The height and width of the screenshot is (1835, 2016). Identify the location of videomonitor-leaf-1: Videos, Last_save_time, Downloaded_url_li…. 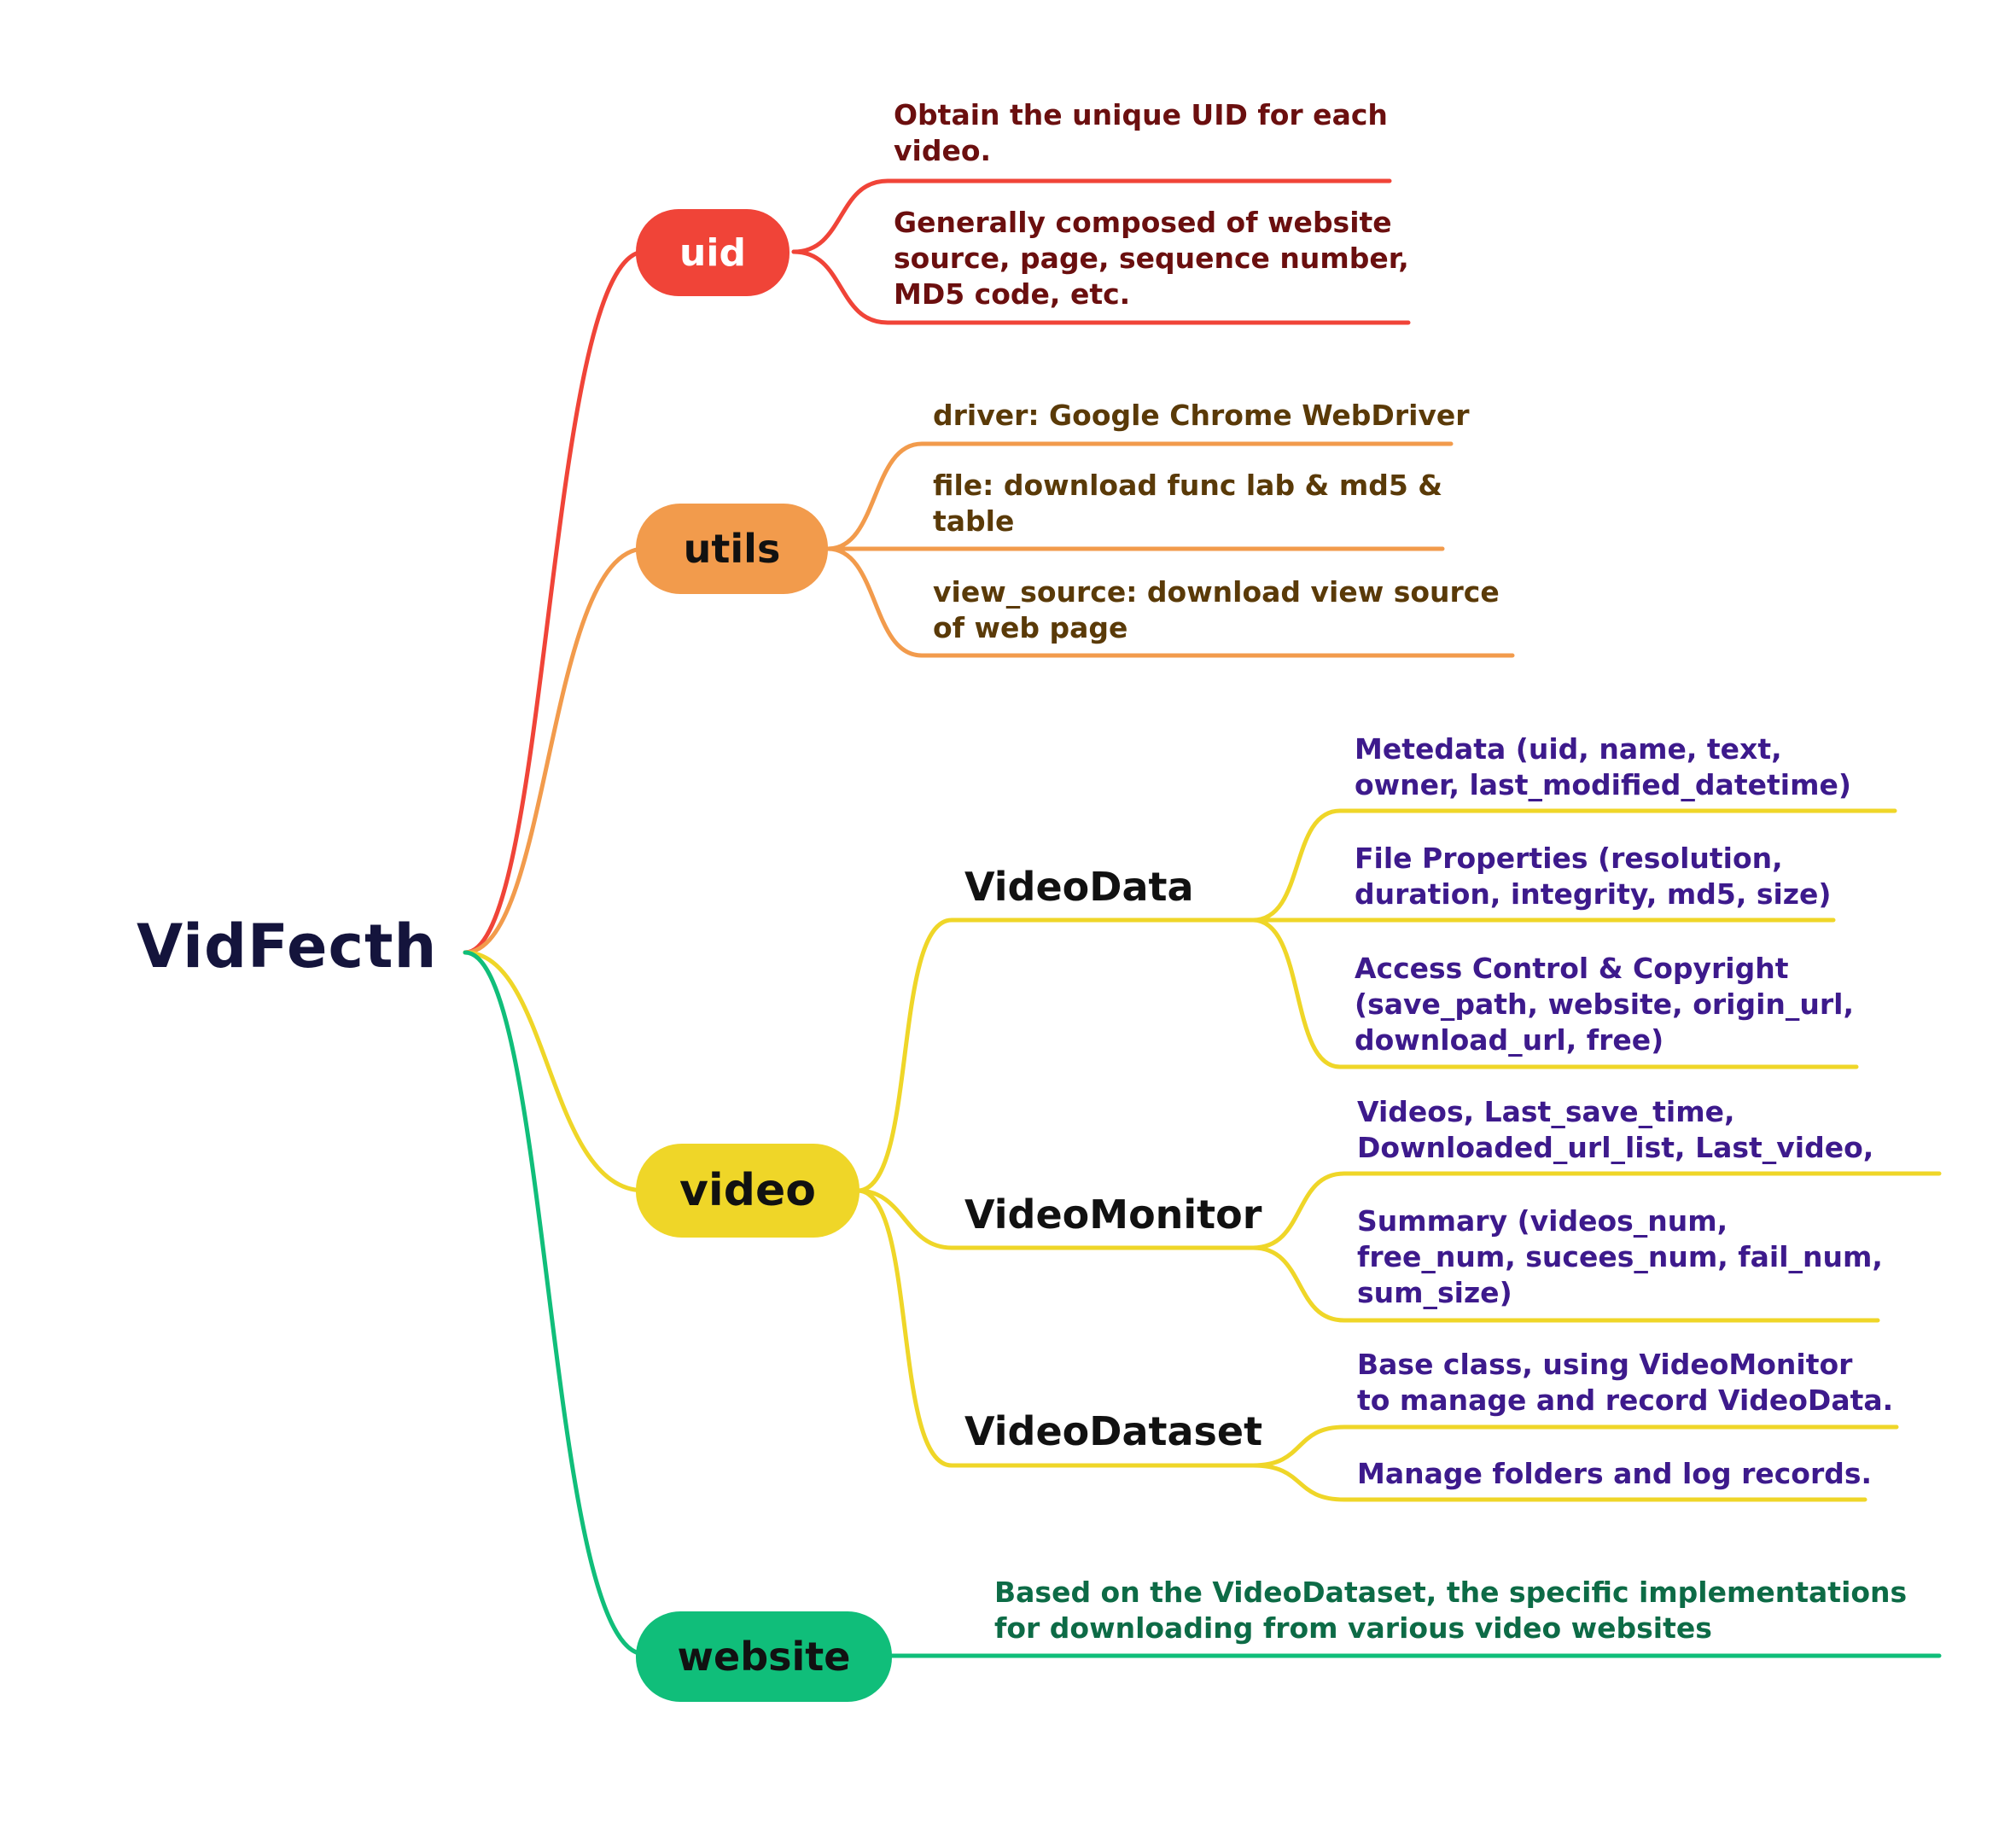
(1615, 1129).